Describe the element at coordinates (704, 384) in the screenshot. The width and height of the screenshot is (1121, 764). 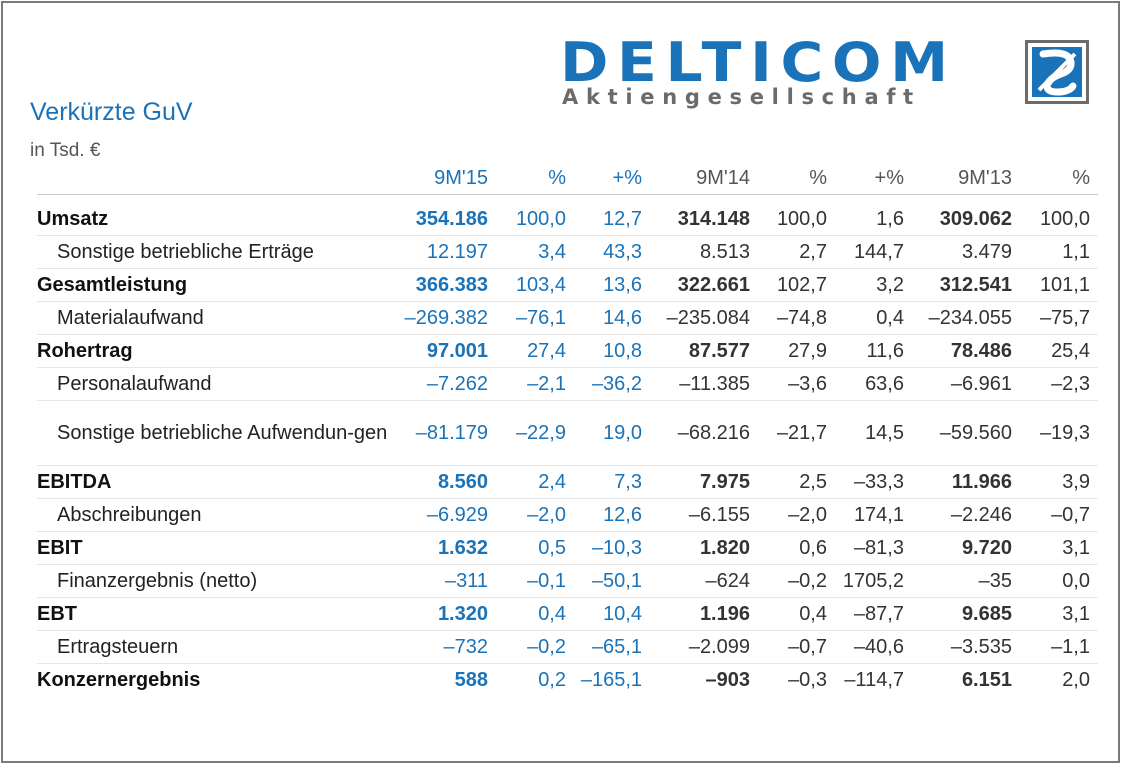
I see `value-9m14: –11.385` at that location.